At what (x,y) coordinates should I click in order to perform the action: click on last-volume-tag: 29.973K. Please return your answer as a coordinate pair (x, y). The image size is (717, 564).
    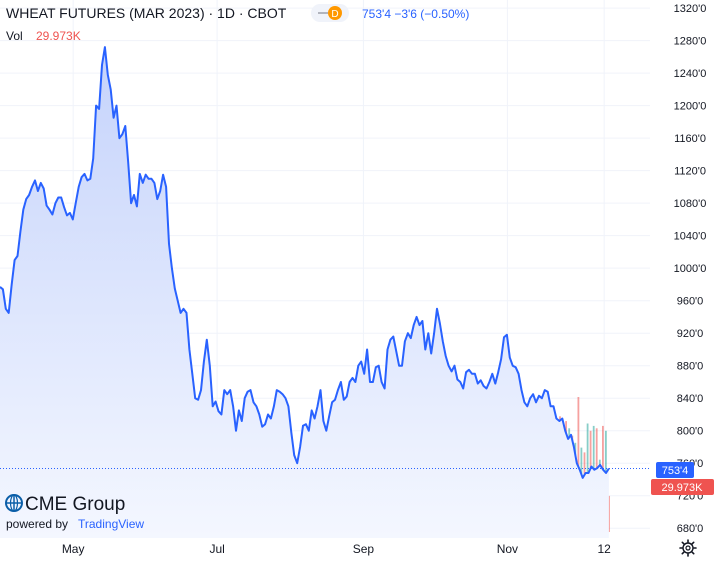
    Looking at the image, I should click on (682, 487).